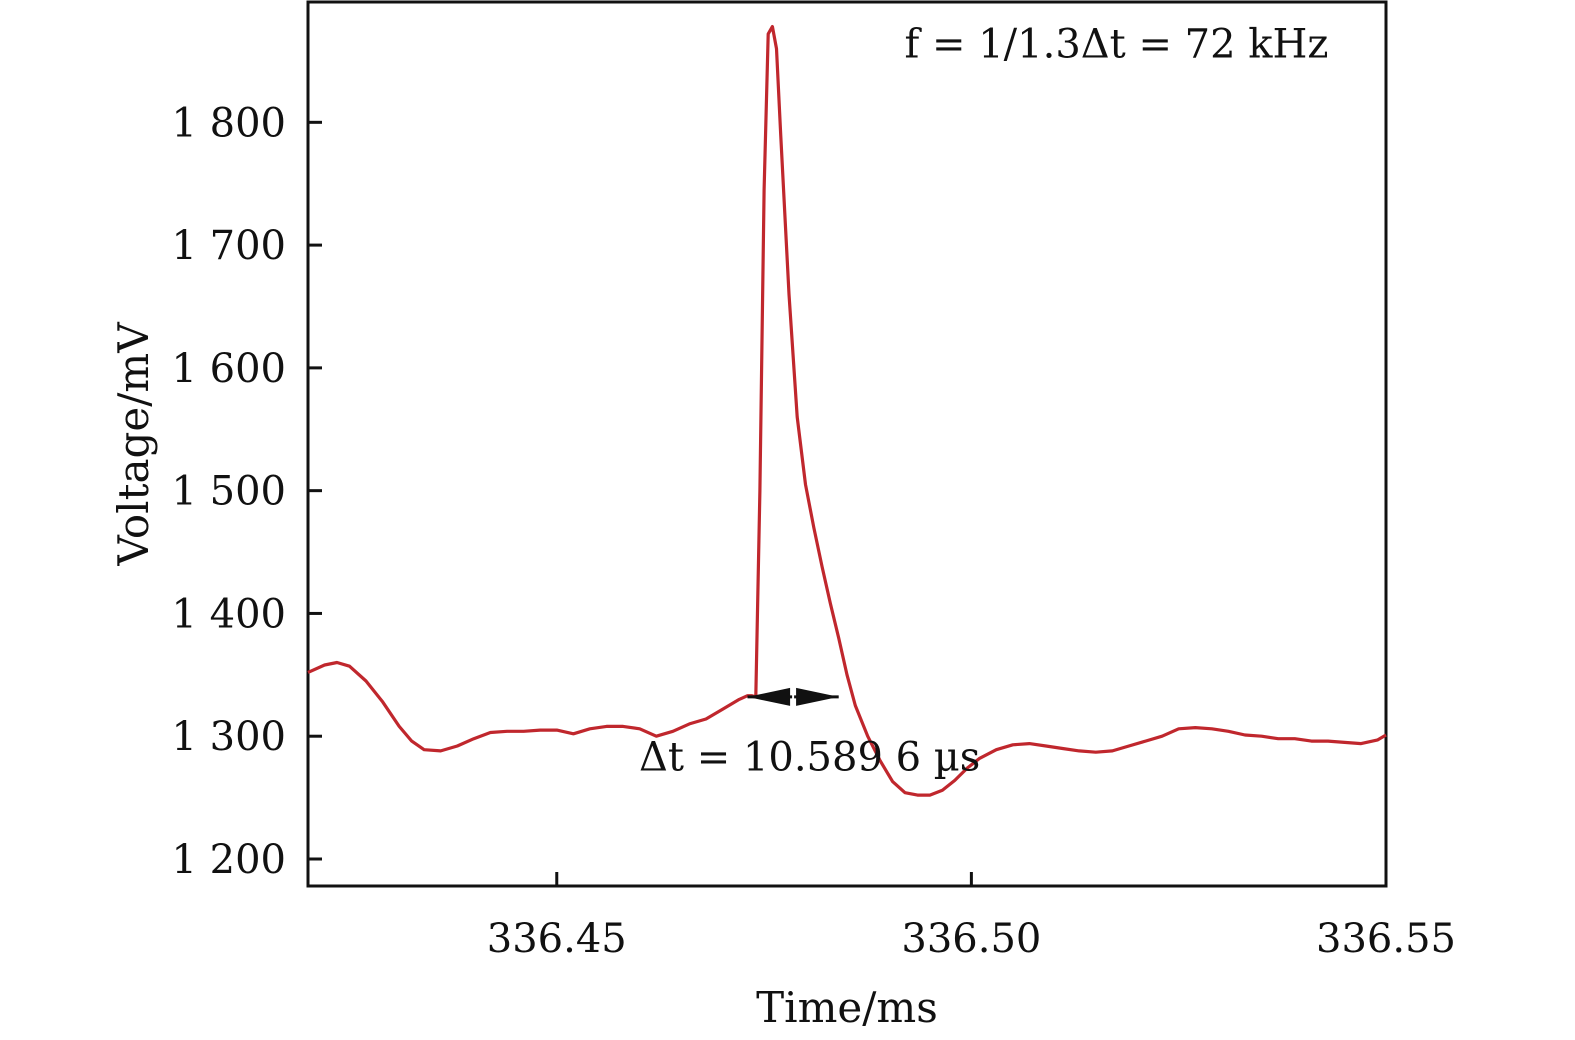 This screenshot has width=1575, height=1040. What do you see at coordinates (809, 758) in the screenshot?
I see `interval-annotation: Δt = 10.589 6 µs` at bounding box center [809, 758].